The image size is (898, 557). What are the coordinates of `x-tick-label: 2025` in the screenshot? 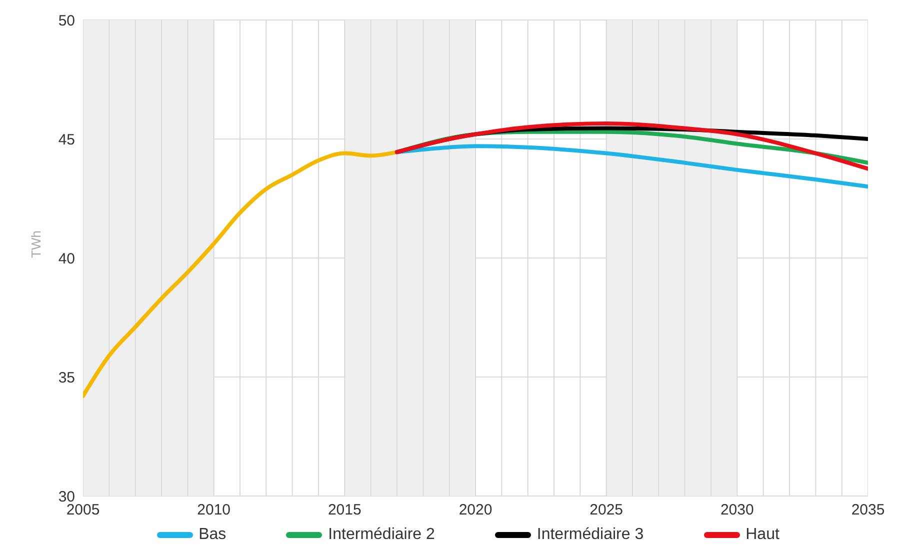 It's located at (607, 510).